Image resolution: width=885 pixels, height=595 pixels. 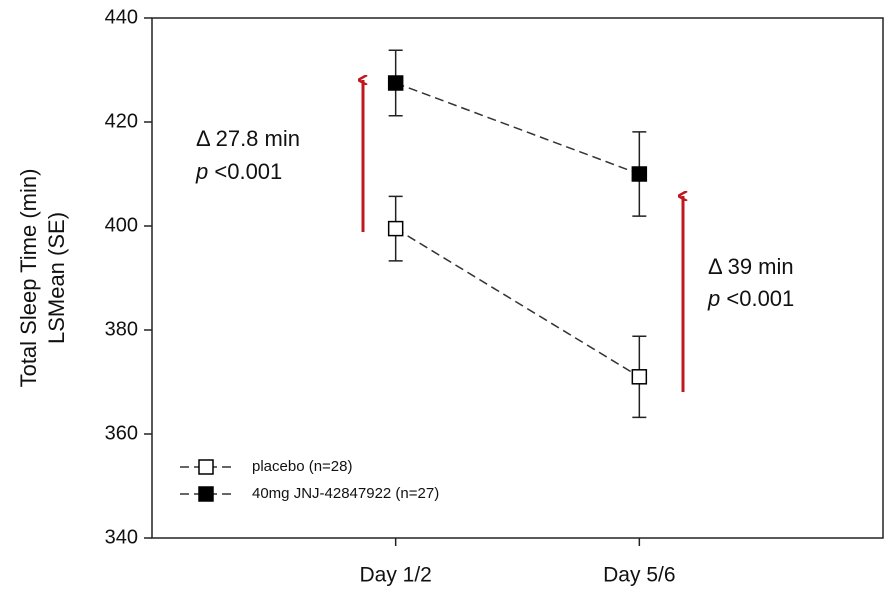 What do you see at coordinates (639, 575) in the screenshot?
I see `x-tick-label: Day 5/6` at bounding box center [639, 575].